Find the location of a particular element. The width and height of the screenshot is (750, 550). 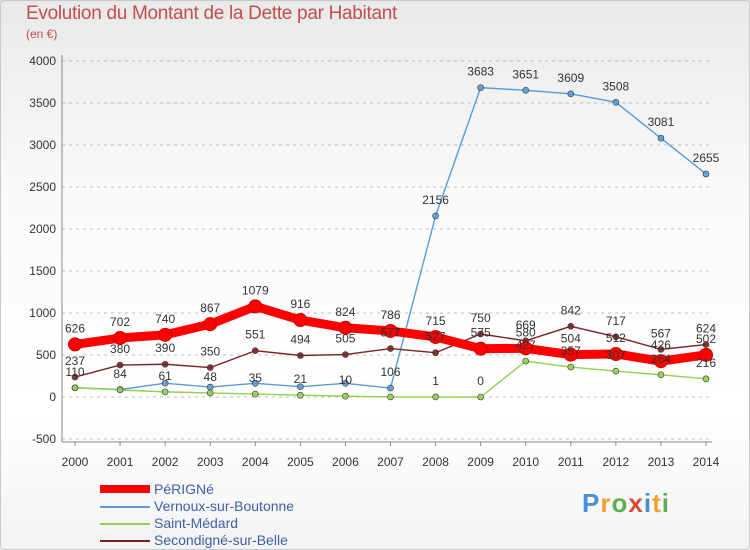

x-tick-label: 2006 is located at coordinates (345, 462).